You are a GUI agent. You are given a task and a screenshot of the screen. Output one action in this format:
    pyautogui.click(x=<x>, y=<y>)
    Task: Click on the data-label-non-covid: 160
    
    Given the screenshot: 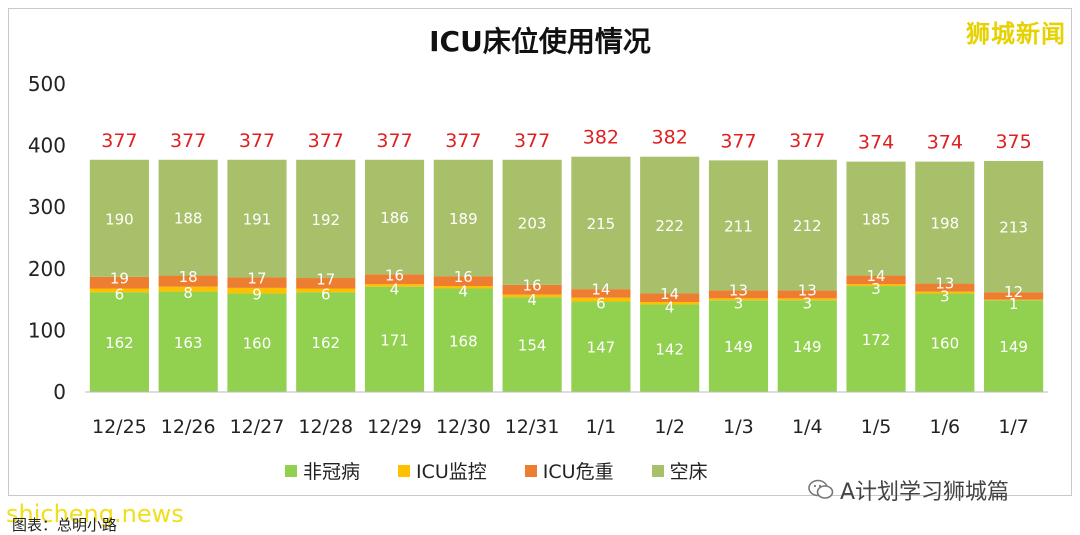 What is the action you would take?
    pyautogui.click(x=945, y=344)
    